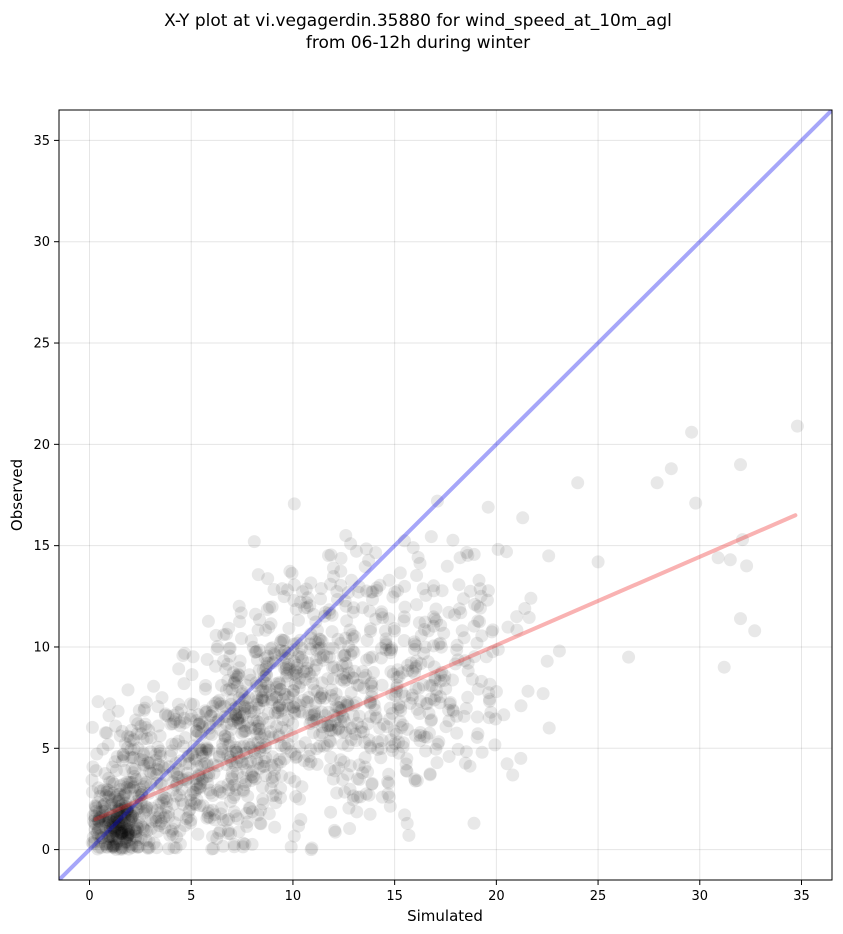 This screenshot has height=934, width=843. What do you see at coordinates (41, 344) in the screenshot?
I see `y-tick-label: 25` at bounding box center [41, 344].